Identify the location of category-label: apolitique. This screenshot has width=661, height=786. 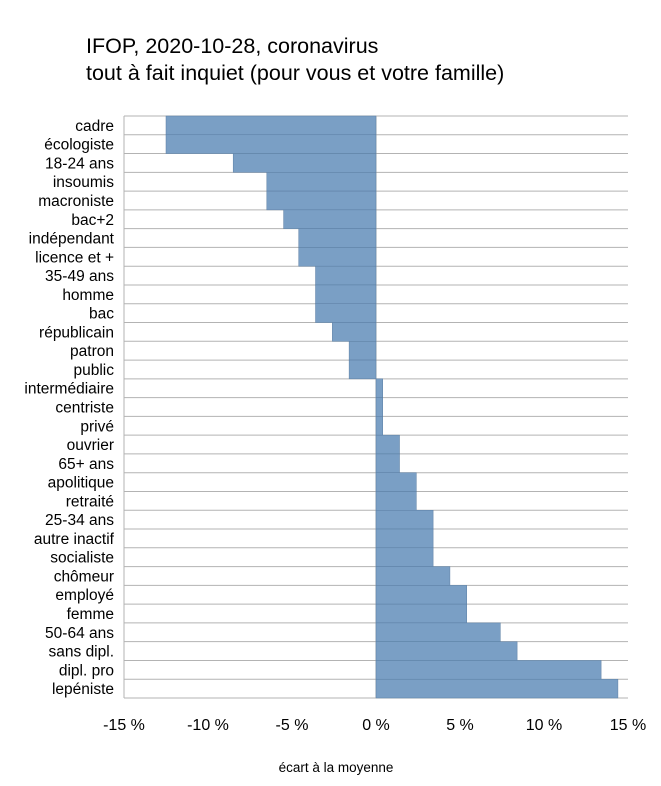
(81, 483).